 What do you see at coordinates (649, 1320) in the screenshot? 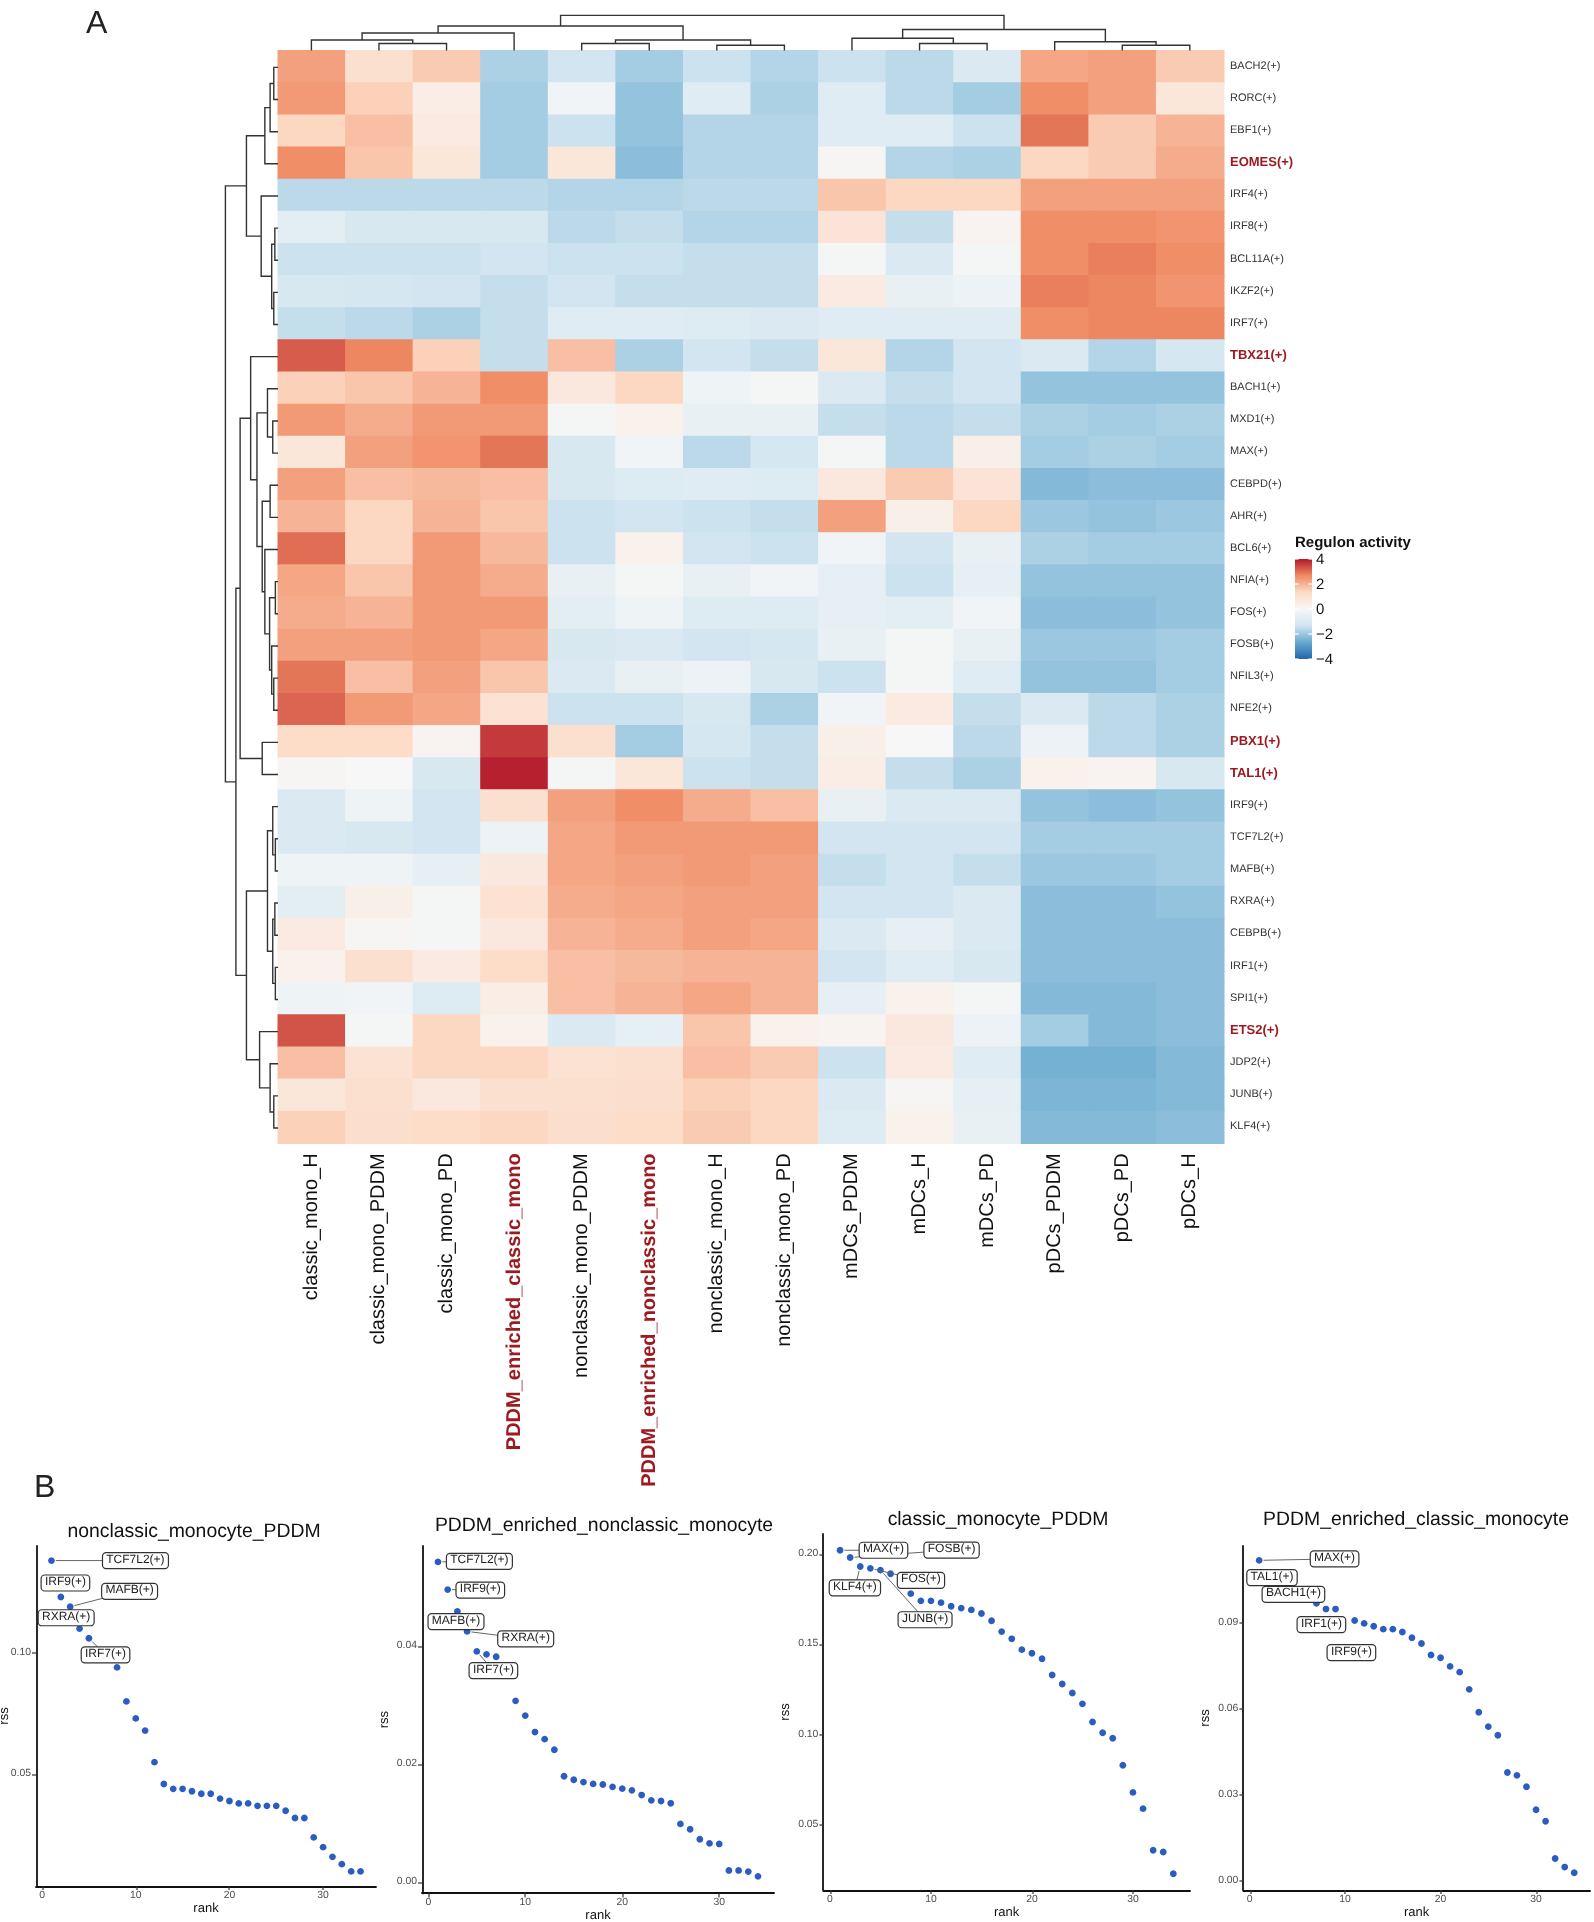
I see `x-tick-label: PDDM_enriched_nonclassic_mono` at bounding box center [649, 1320].